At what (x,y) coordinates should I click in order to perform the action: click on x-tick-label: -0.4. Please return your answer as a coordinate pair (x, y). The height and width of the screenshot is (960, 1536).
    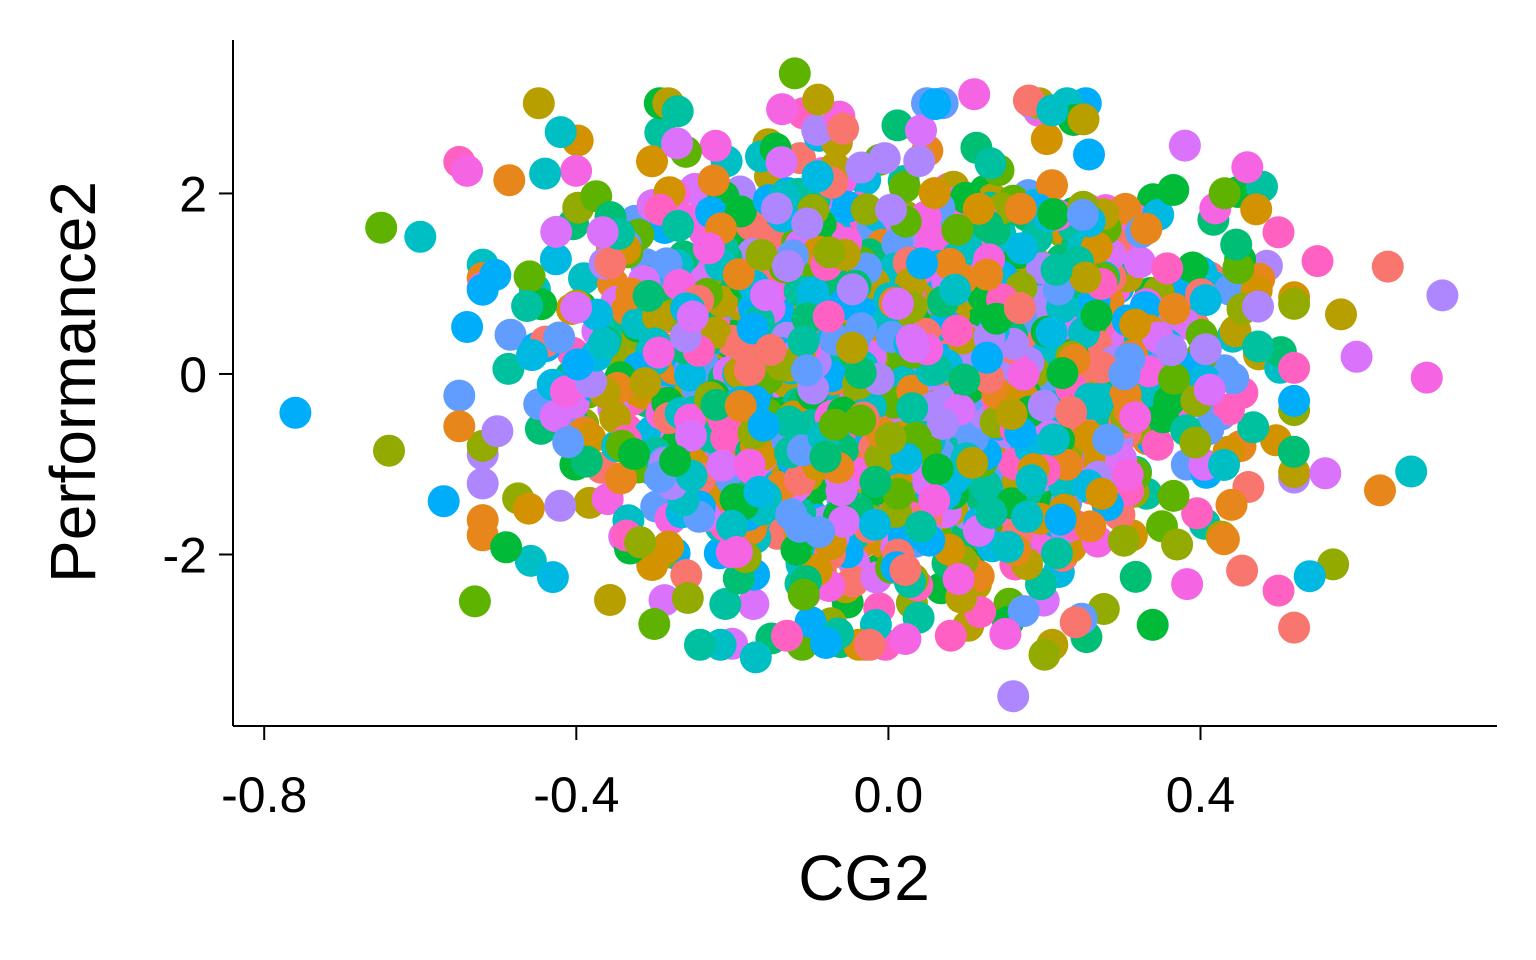
    Looking at the image, I should click on (576, 795).